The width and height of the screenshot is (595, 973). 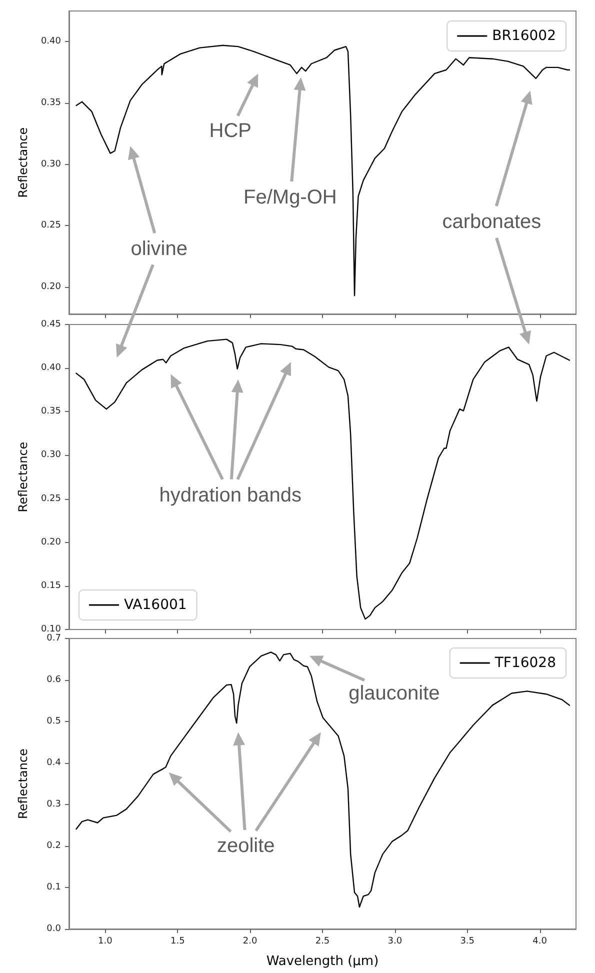 I want to click on x-tick-label: 3.5, so click(x=467, y=941).